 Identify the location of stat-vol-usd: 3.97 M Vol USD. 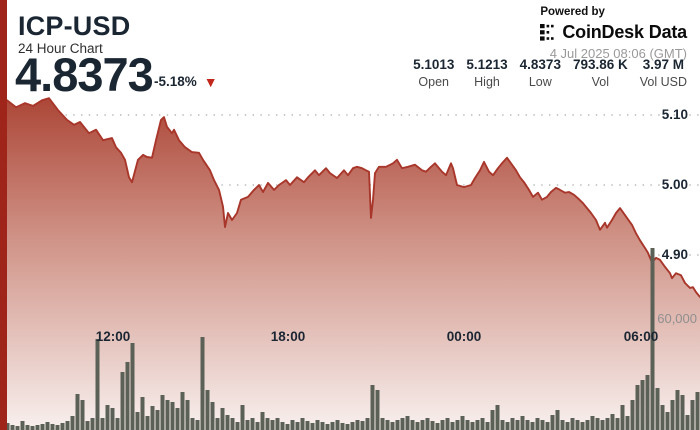
(663, 73).